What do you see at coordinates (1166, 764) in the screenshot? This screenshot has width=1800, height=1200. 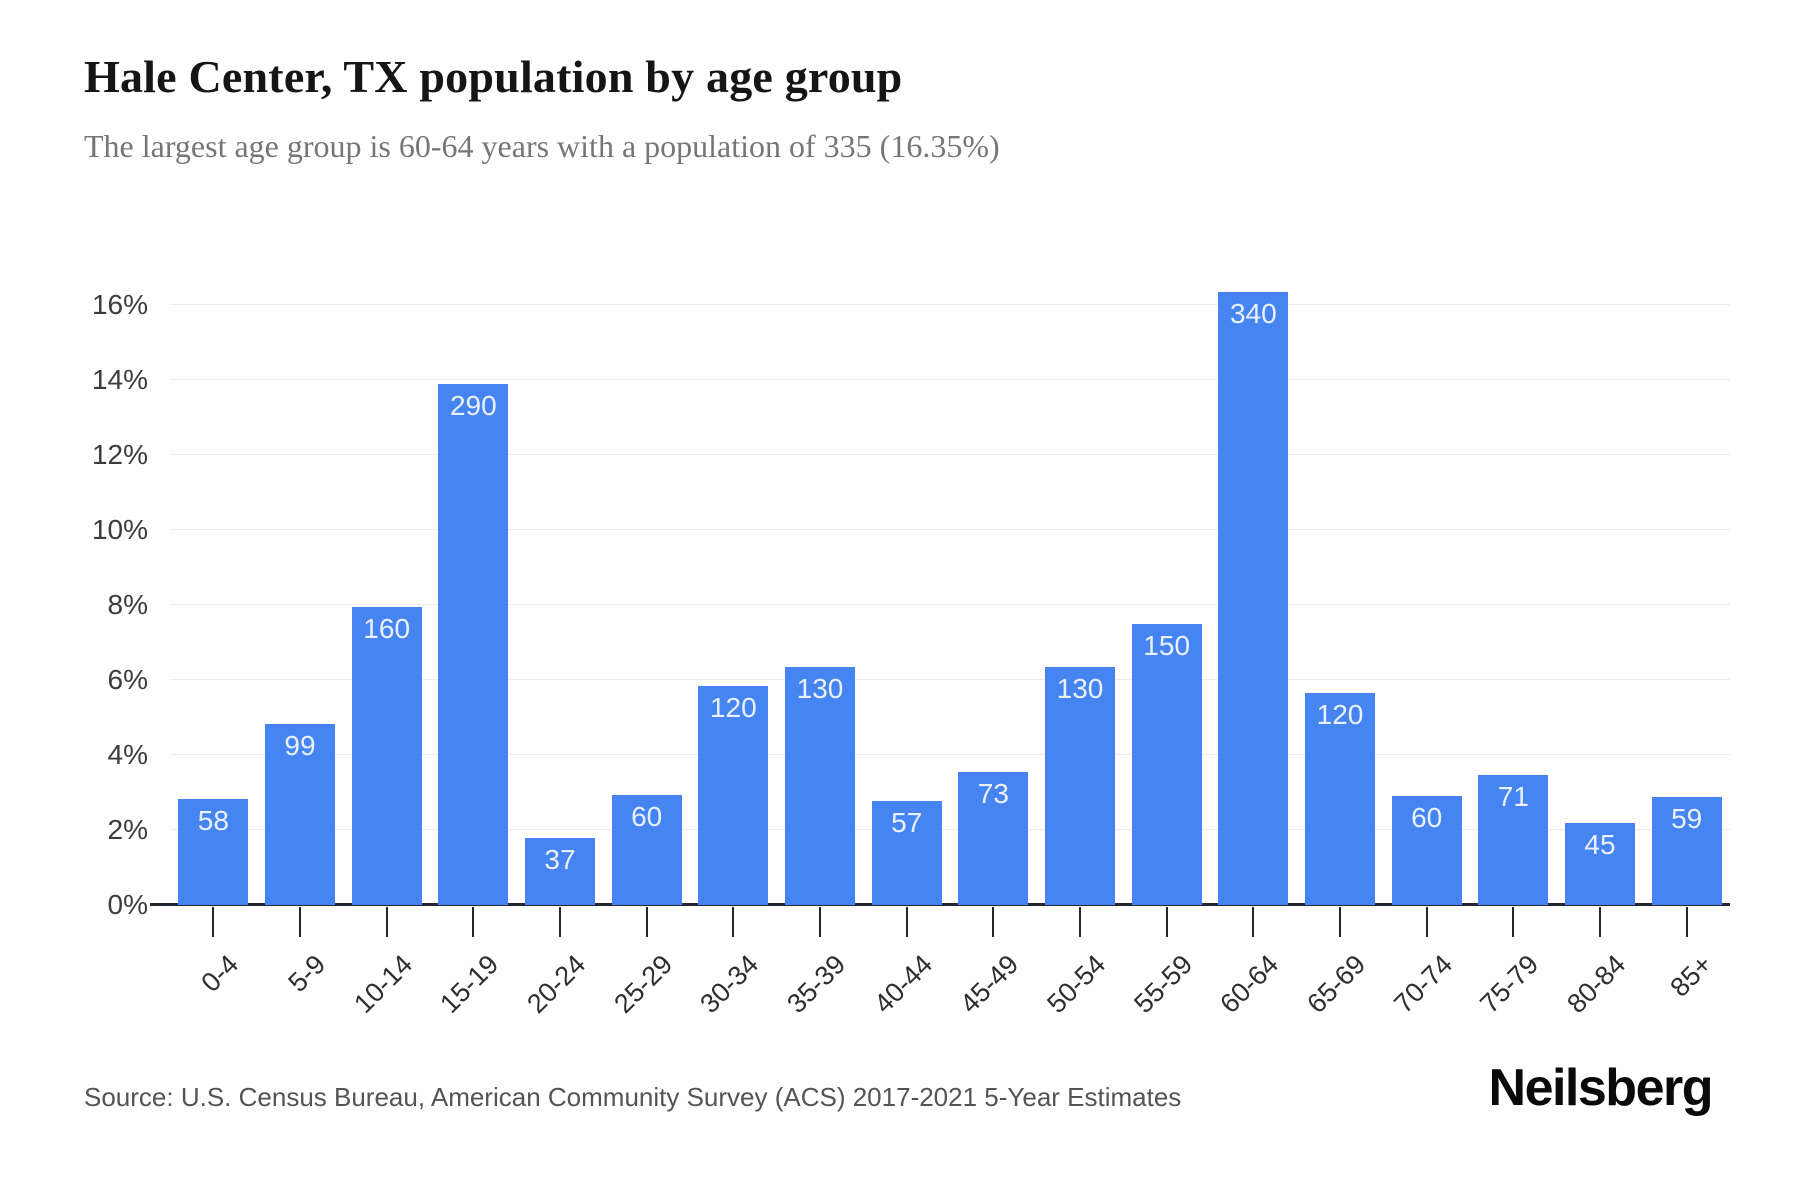 I see `bar-55-59: 150` at bounding box center [1166, 764].